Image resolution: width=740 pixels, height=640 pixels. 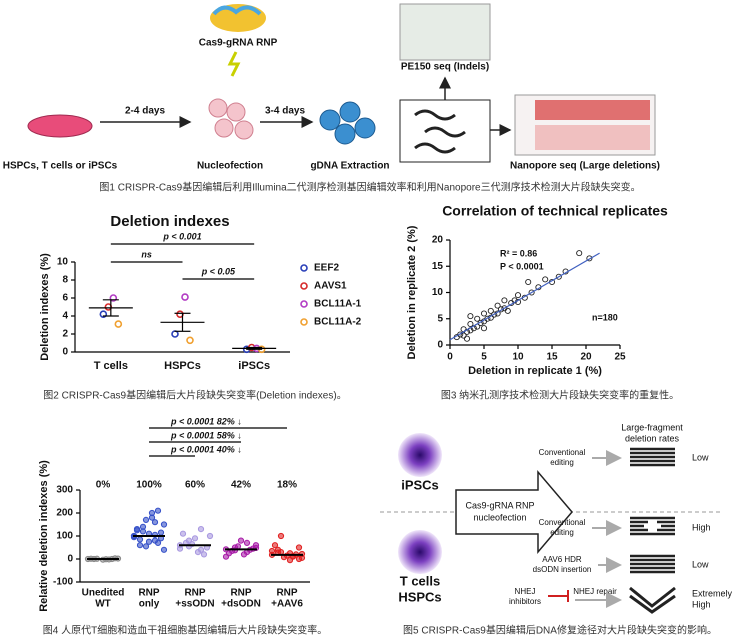 What do you see at coordinates (218, 271) in the screenshot?
I see `comparison: p < 0.05` at bounding box center [218, 271].